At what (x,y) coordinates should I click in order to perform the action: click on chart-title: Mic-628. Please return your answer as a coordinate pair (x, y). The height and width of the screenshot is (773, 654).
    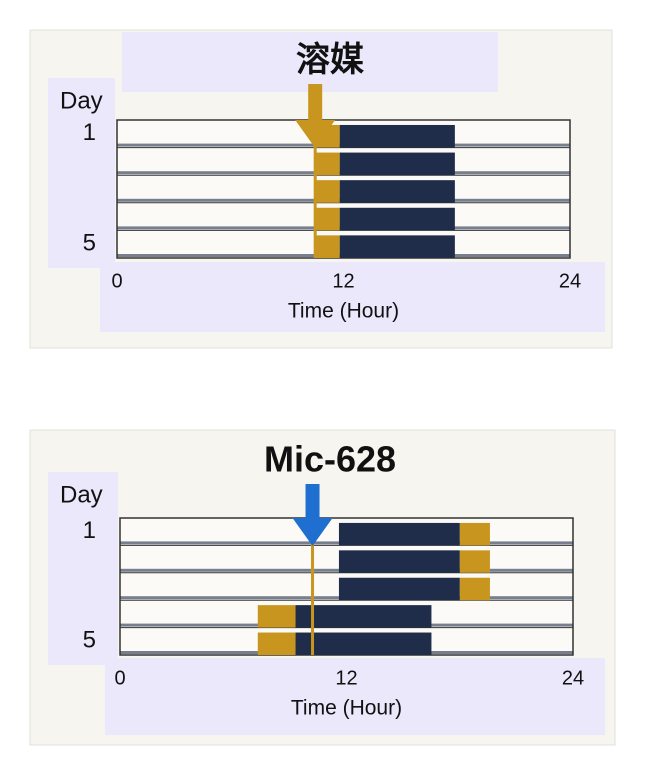
    Looking at the image, I should click on (330, 459).